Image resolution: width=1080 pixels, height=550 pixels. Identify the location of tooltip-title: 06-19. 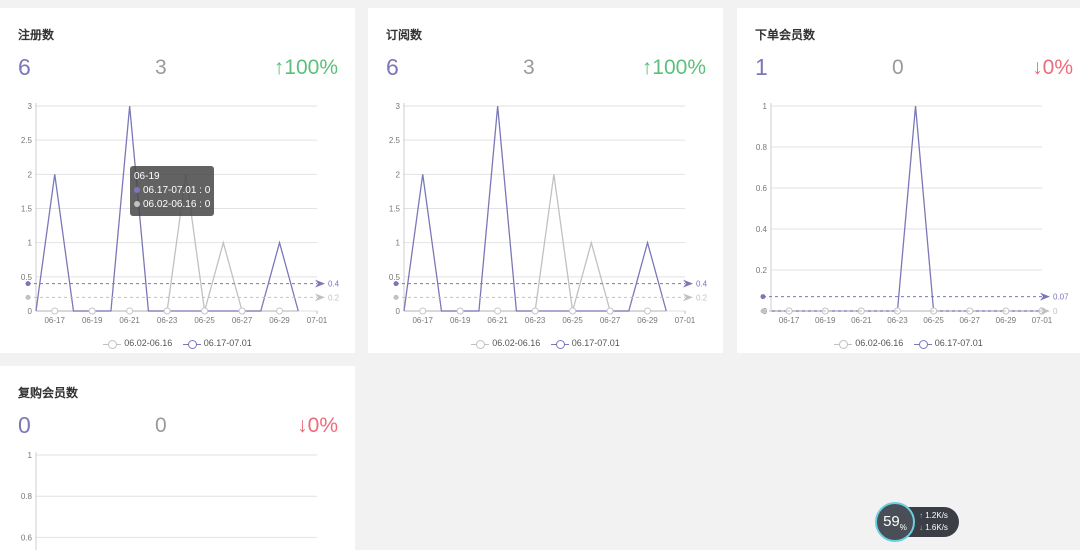
(147, 176).